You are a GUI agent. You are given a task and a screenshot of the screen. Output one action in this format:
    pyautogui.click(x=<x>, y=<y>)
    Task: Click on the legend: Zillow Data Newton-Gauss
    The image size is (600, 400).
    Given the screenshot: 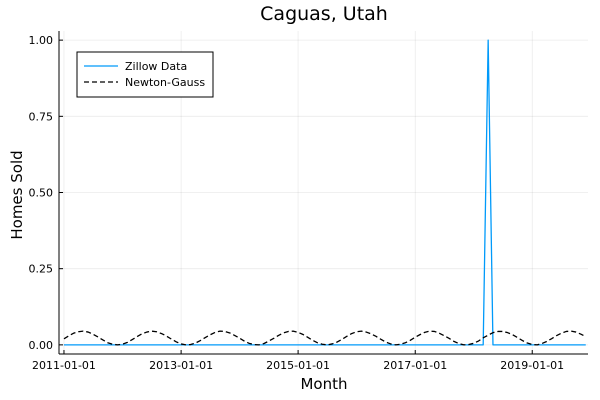 What is the action you would take?
    pyautogui.click(x=145, y=74)
    